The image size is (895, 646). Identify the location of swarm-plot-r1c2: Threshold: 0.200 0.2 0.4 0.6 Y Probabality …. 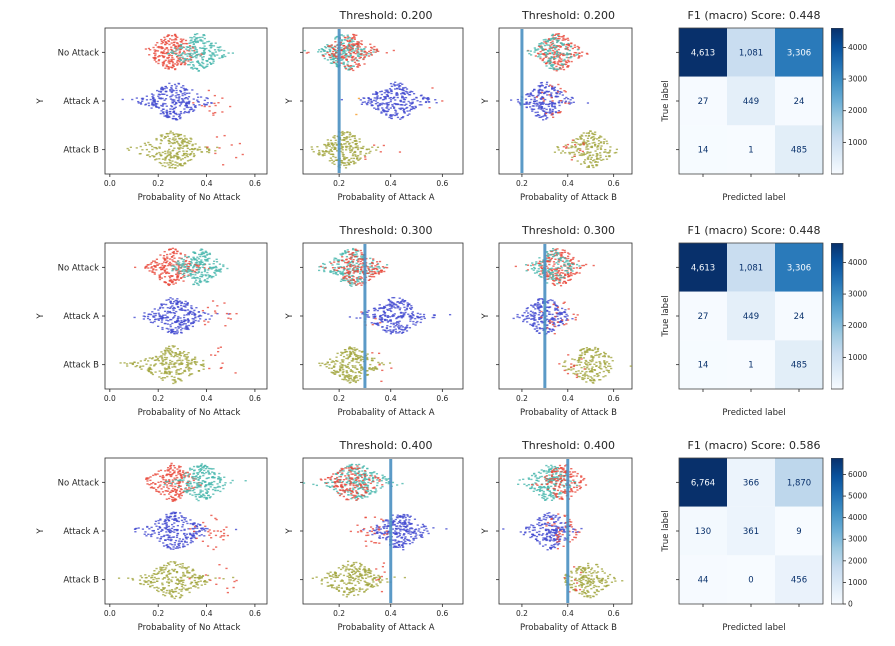
(377, 107).